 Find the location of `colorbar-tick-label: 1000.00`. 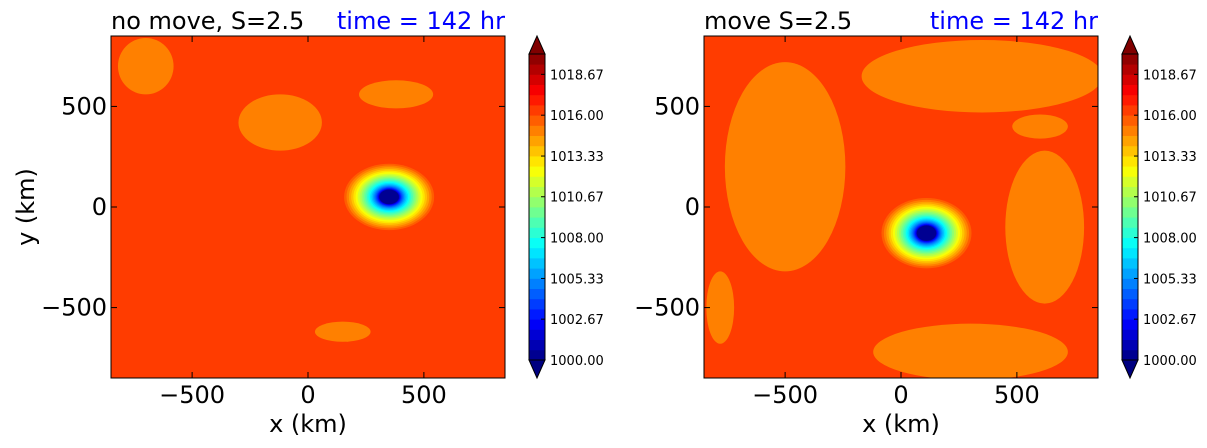

colorbar-tick-label: 1000.00 is located at coordinates (1170, 361).